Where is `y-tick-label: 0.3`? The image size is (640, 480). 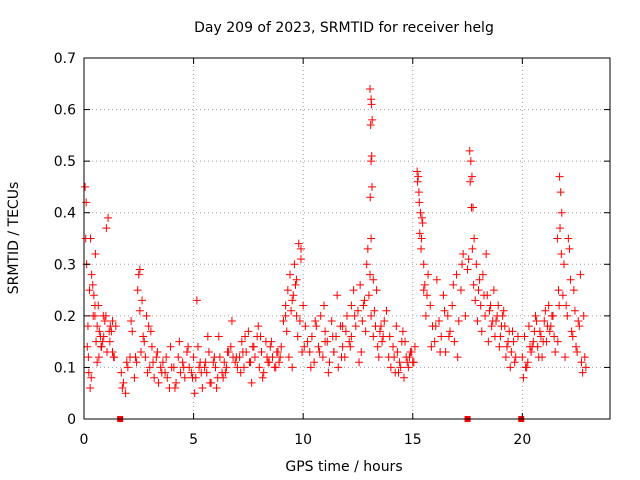 y-tick-label: 0.3 is located at coordinates (65, 265).